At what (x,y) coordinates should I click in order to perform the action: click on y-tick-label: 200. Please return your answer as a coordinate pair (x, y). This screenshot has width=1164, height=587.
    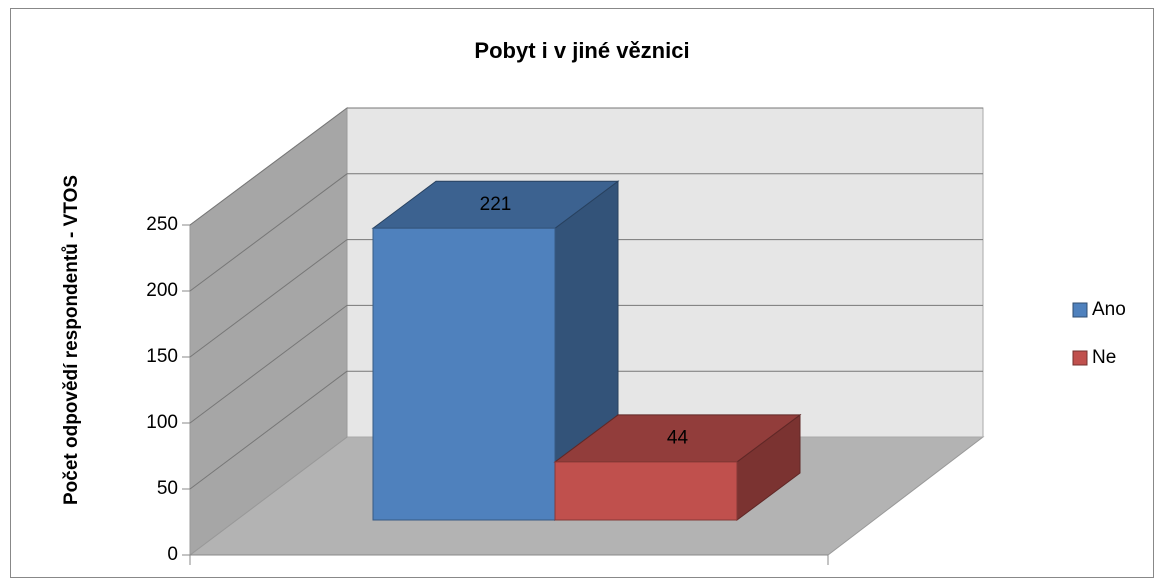
    Looking at the image, I should click on (162, 290).